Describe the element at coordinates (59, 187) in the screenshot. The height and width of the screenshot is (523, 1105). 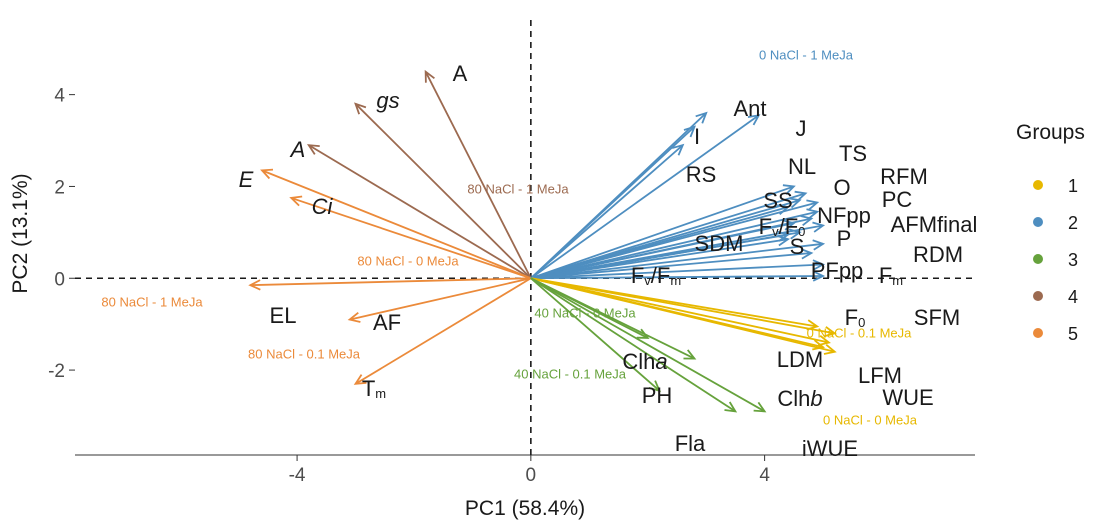
I see `y-tick-label: 2` at that location.